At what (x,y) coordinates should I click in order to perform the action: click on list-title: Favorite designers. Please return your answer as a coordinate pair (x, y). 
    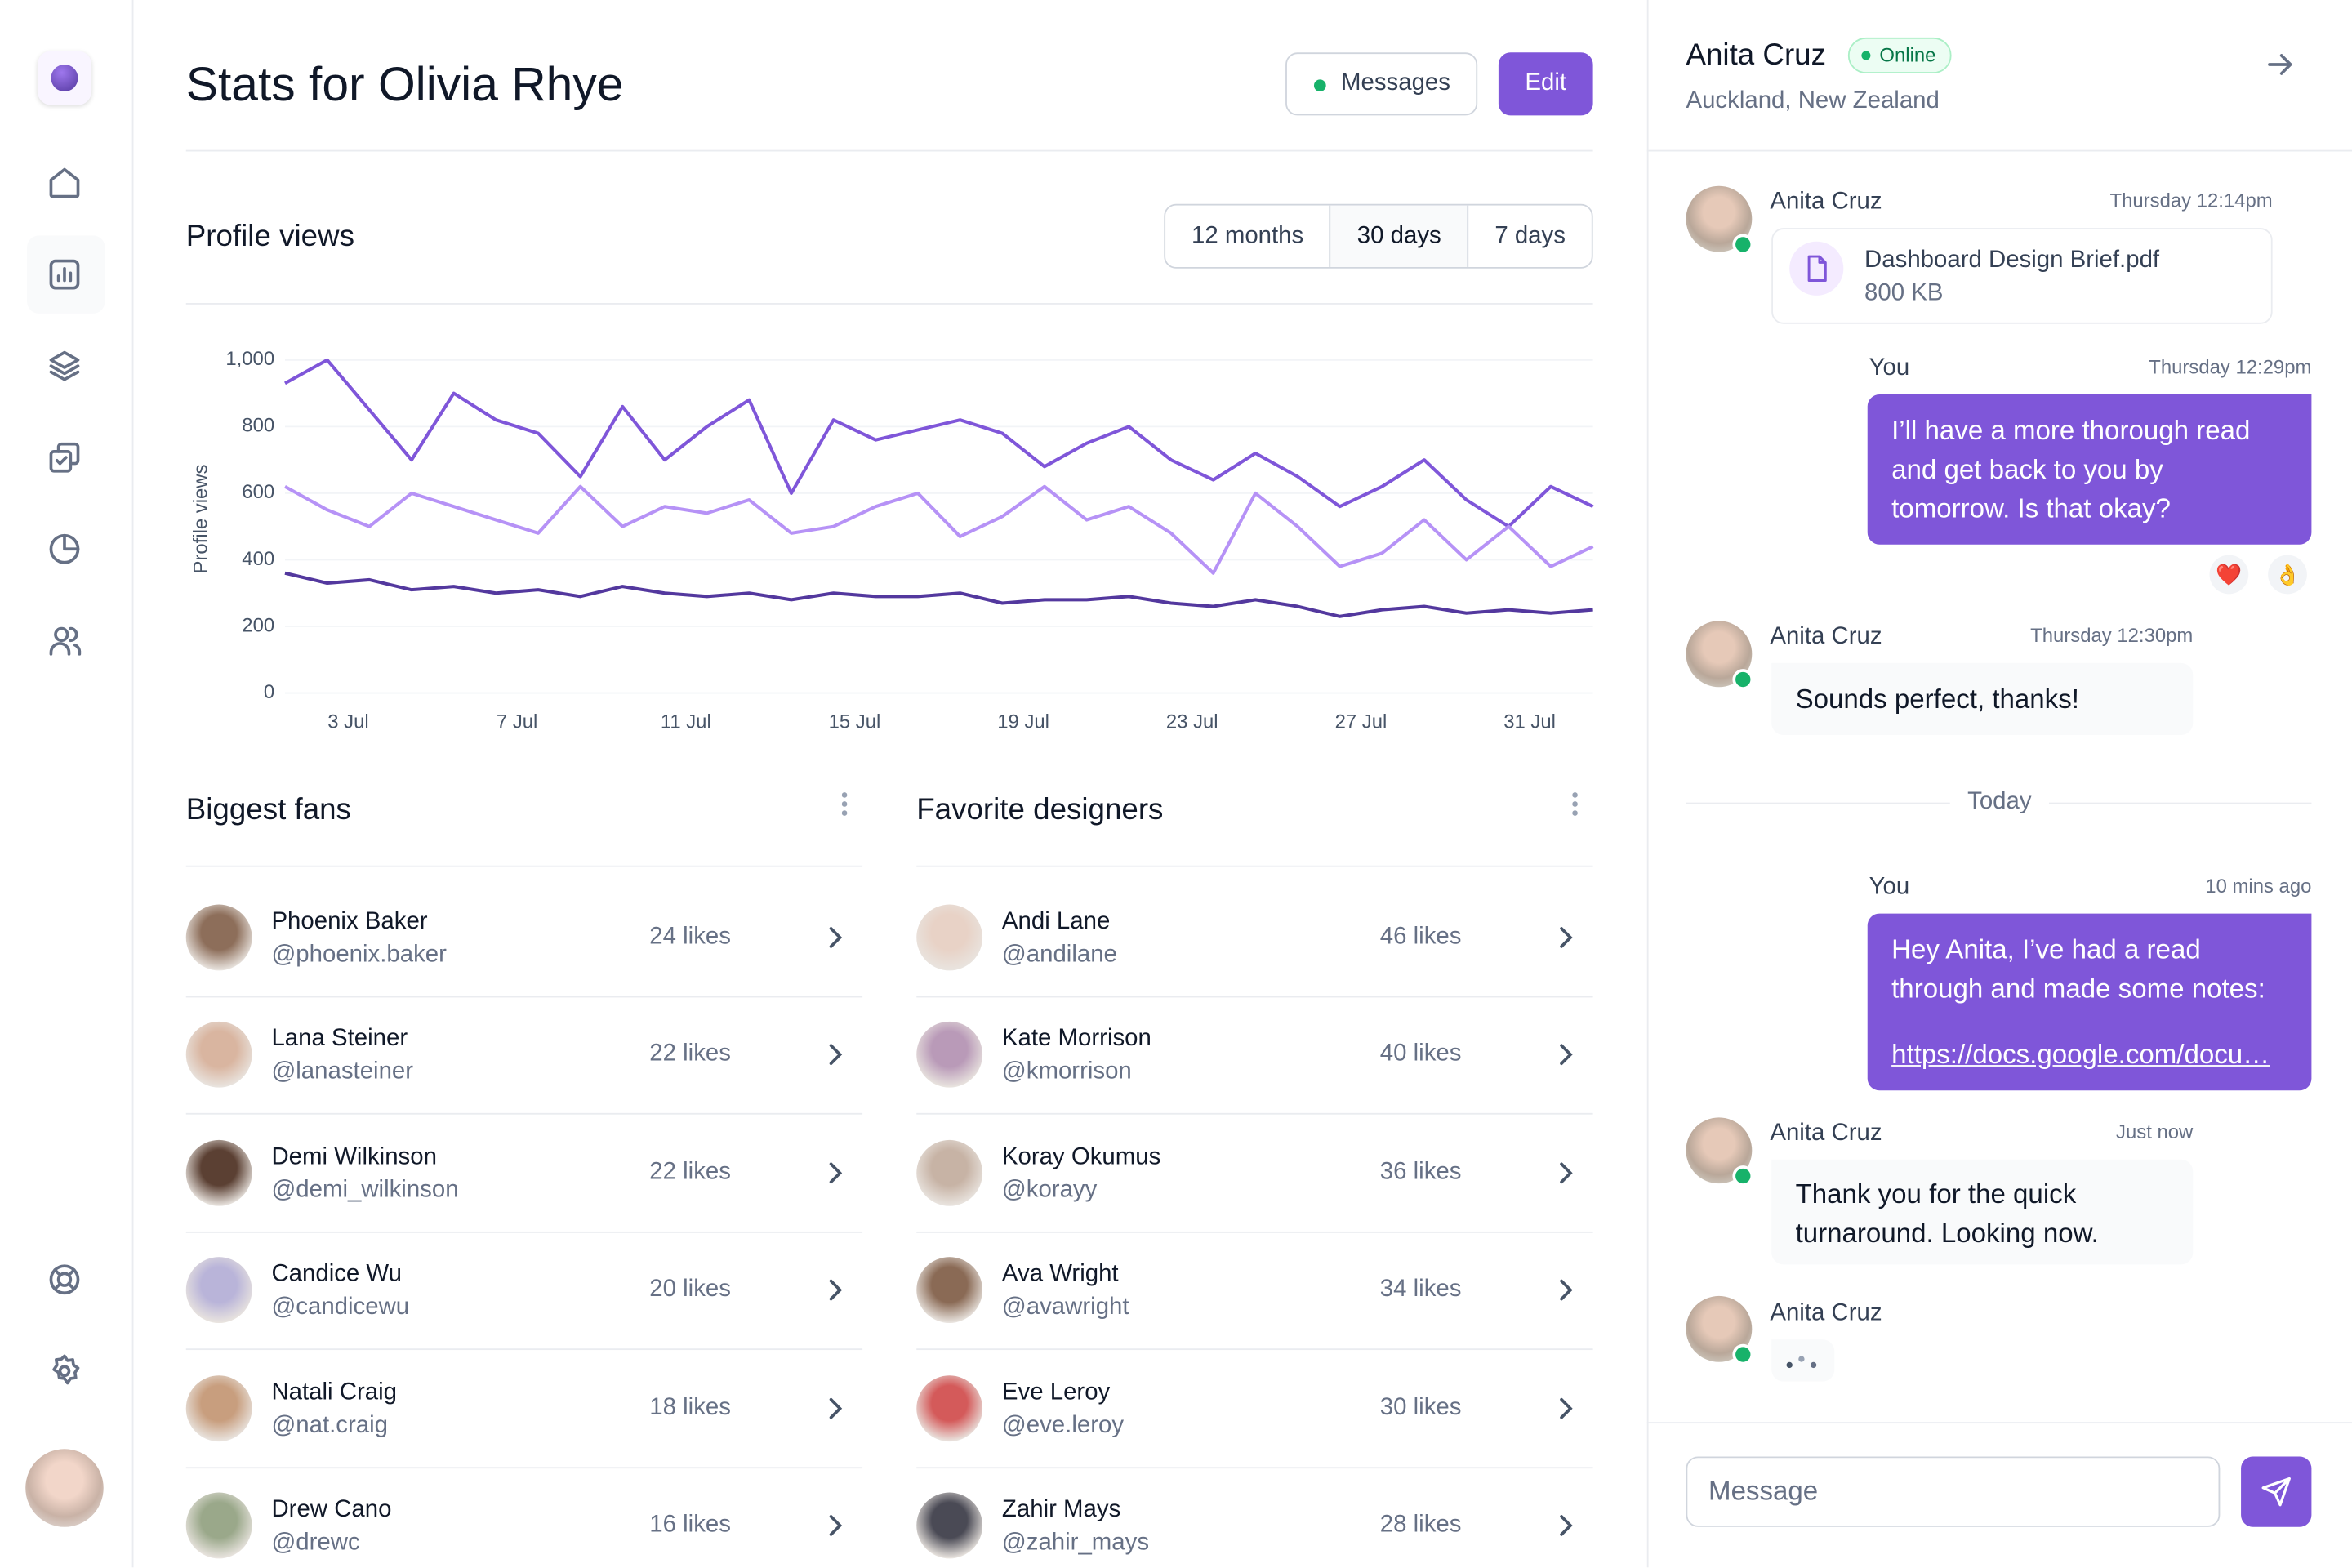
    Looking at the image, I should click on (1040, 810).